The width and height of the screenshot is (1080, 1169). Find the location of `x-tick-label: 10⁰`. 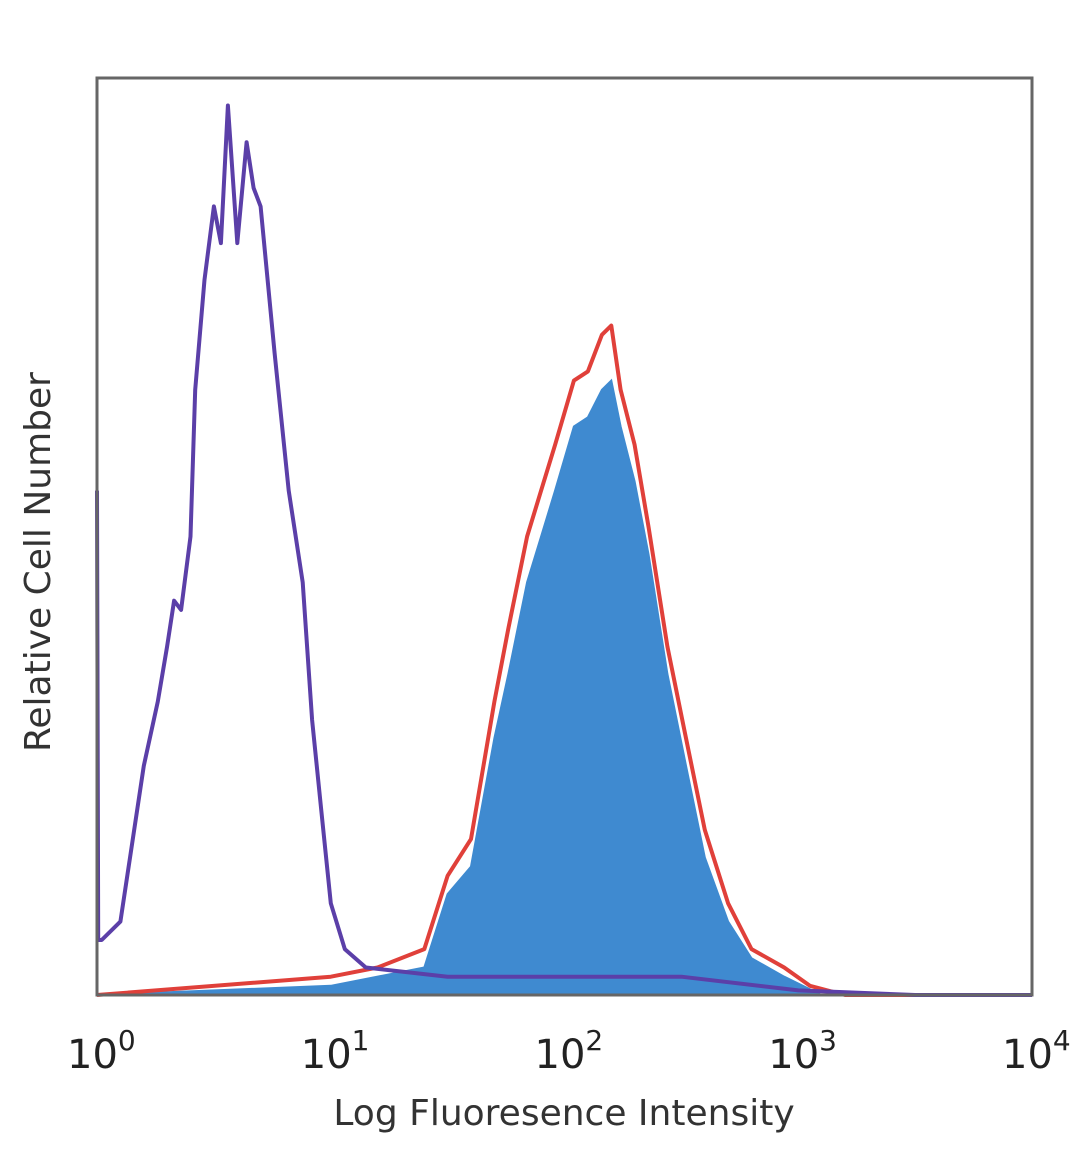

x-tick-label: 10⁰ is located at coordinates (101, 1051).